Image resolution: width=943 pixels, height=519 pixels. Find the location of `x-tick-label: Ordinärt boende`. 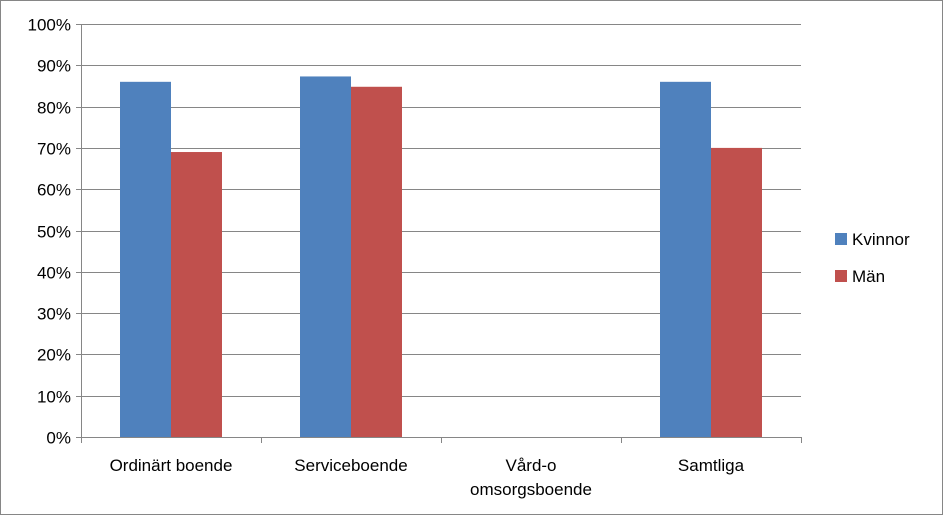

x-tick-label: Ordinärt boende is located at coordinates (171, 465).